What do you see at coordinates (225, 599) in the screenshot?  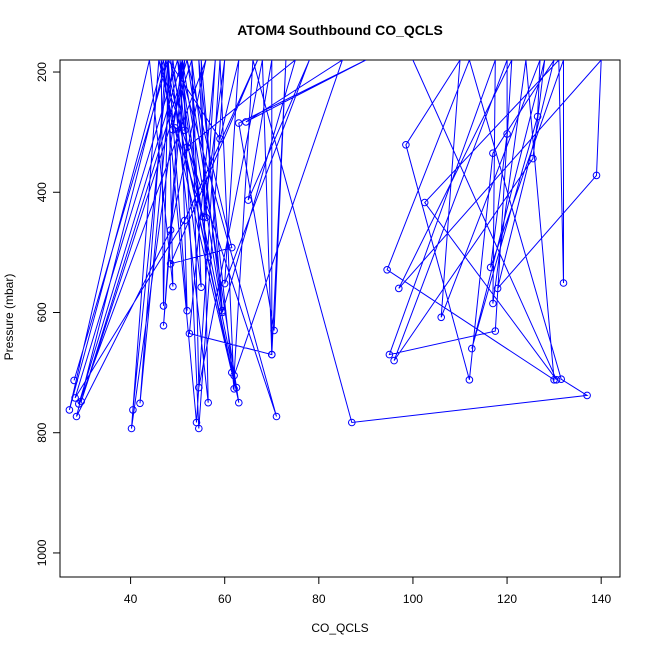 I see `x-tick-label: 60` at bounding box center [225, 599].